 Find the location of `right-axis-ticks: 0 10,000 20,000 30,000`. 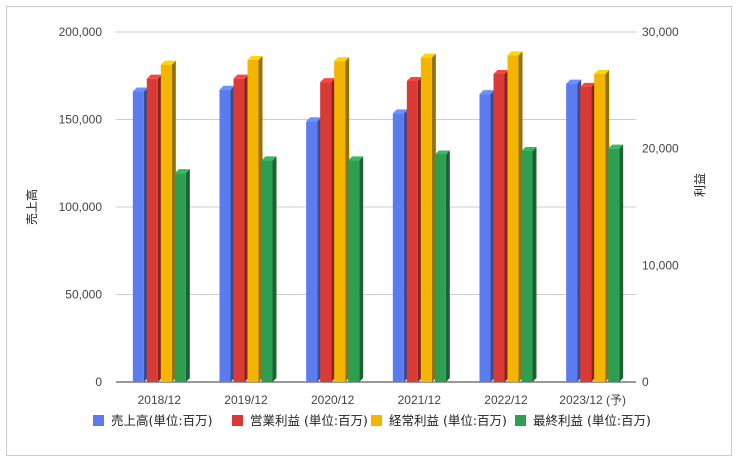

right-axis-ticks: 0 10,000 20,000 30,000 is located at coordinates (660, 207).